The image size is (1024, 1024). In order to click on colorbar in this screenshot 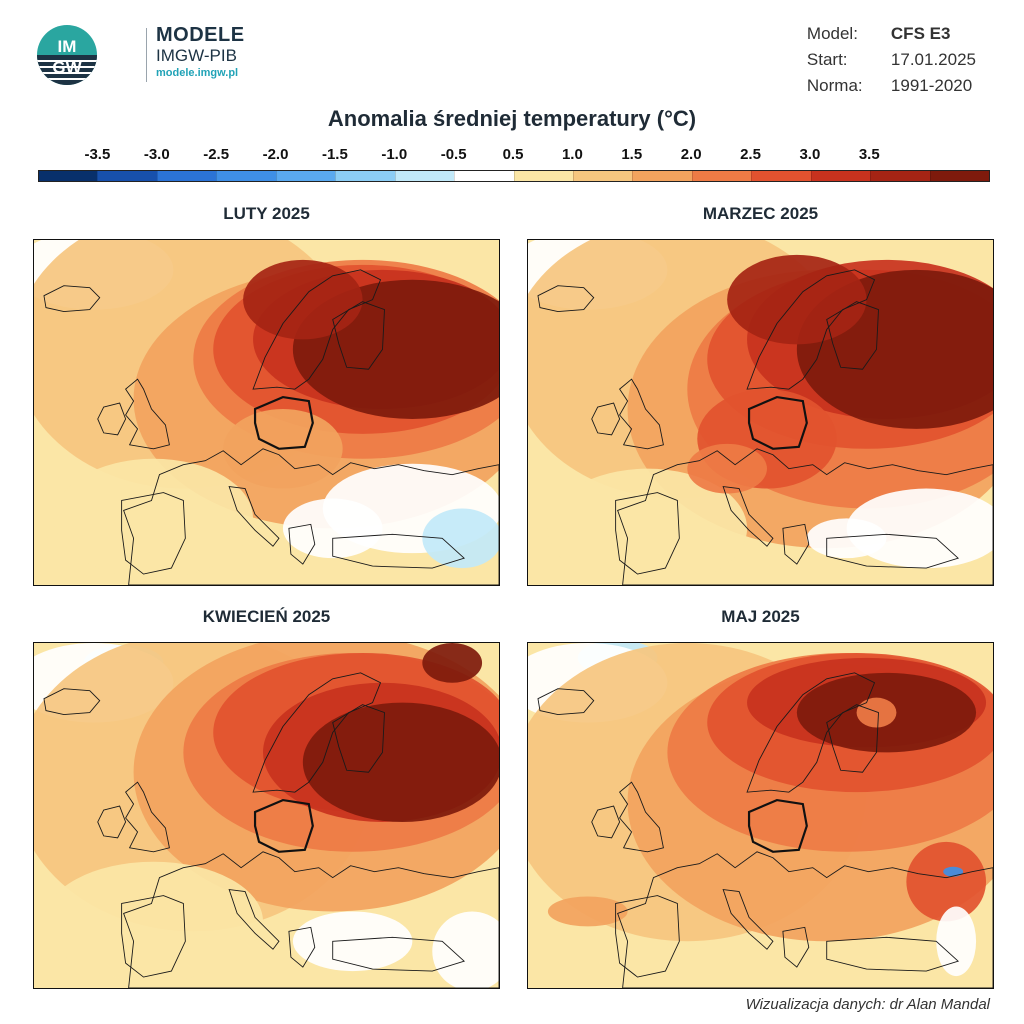, I will do `click(514, 176)`.